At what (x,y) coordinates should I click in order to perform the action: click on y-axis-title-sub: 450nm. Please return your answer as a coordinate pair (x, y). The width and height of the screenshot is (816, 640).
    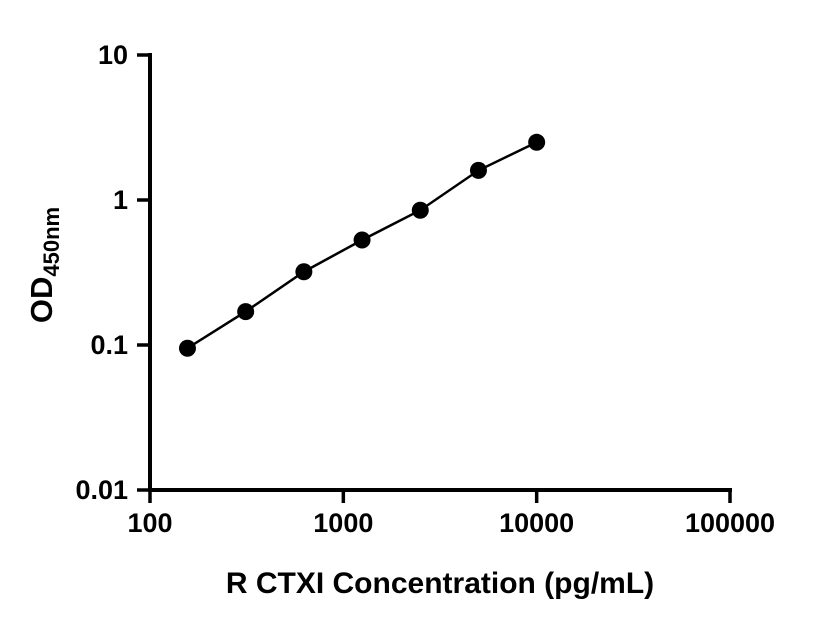
    Looking at the image, I should click on (51, 242).